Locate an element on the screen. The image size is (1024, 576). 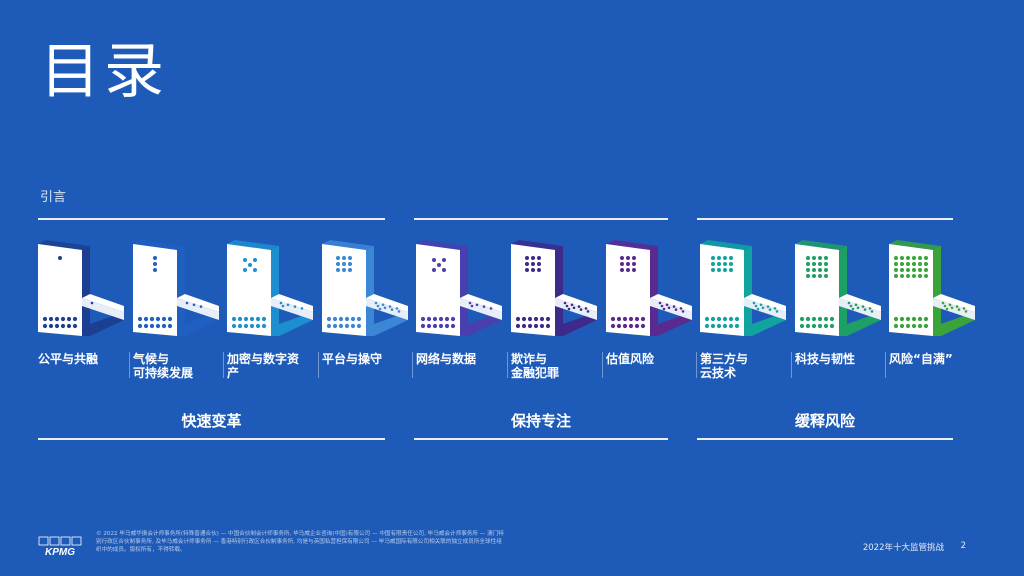
tile-label: 科技与韧性 is located at coordinates (825, 359).